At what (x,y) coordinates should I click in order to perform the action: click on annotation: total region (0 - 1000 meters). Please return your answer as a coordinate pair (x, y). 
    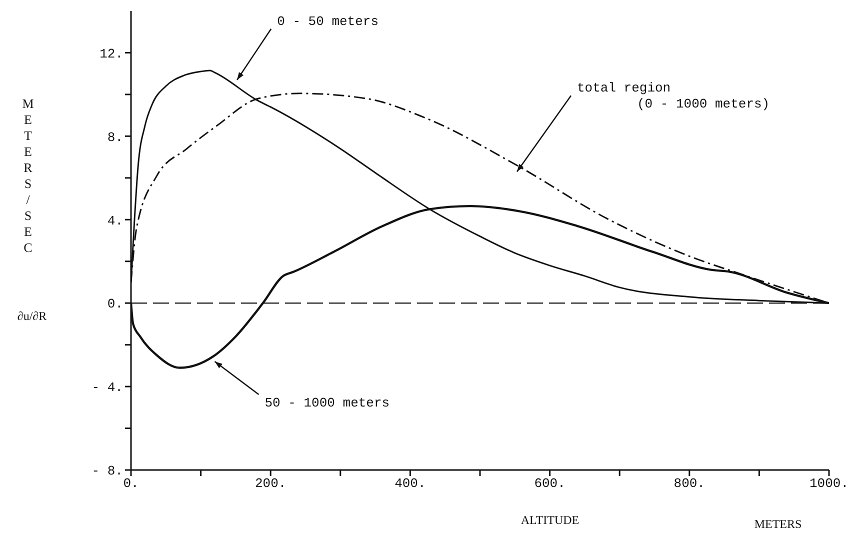
    Looking at the image, I should click on (673, 96).